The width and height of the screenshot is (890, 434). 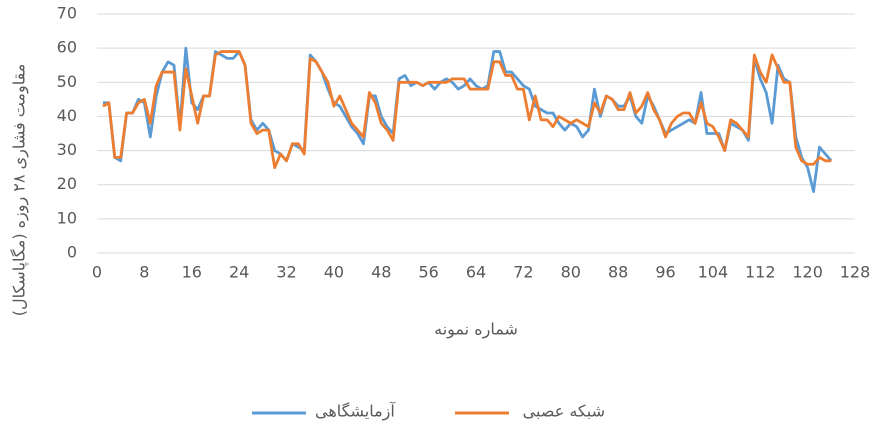 I want to click on y-tick-label: 20, so click(x=67, y=183).